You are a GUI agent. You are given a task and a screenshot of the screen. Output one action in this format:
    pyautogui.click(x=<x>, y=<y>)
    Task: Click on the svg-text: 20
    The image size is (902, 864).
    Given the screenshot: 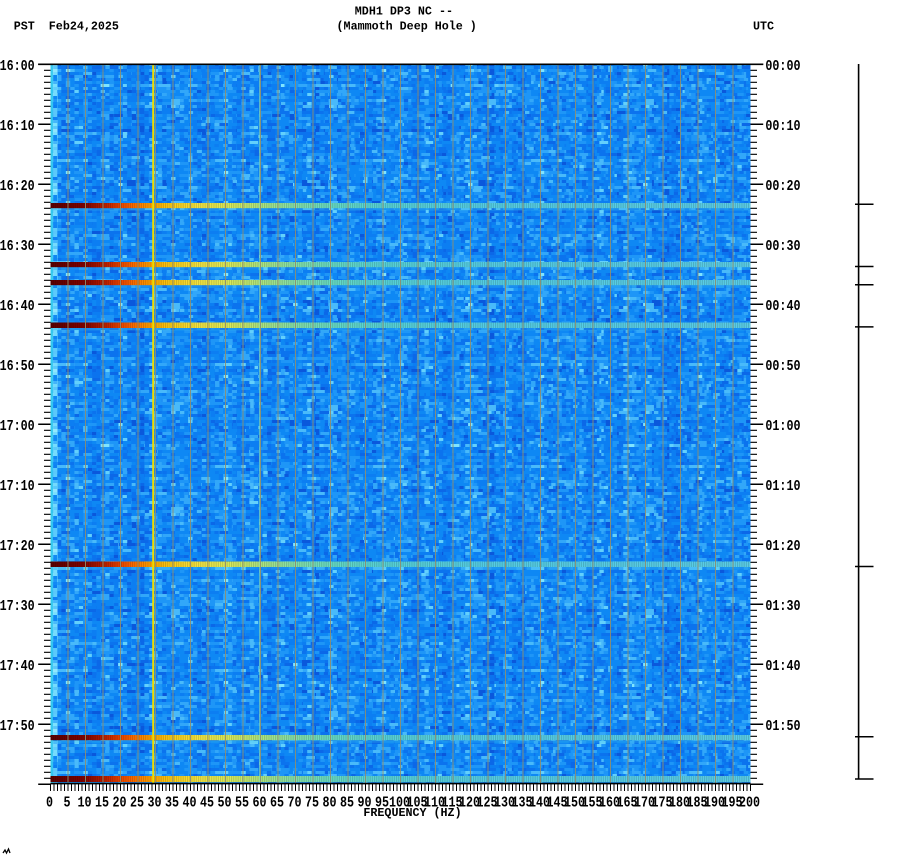 What is the action you would take?
    pyautogui.click(x=119, y=802)
    